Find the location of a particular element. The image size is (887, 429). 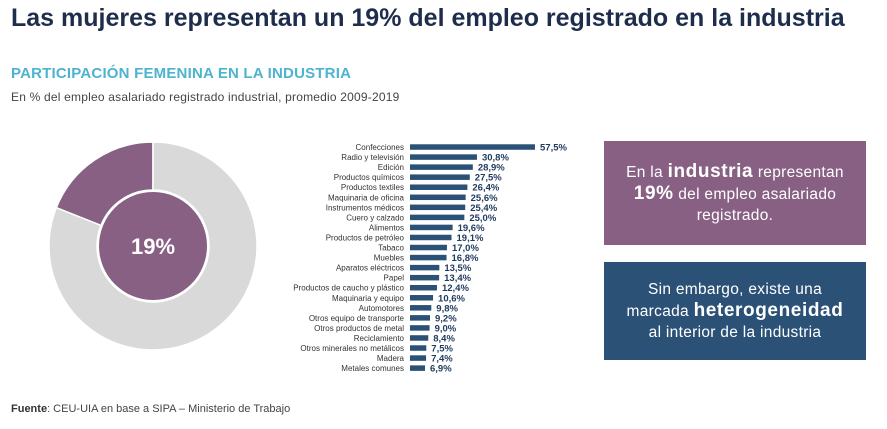

callout-text-part: del empleo asalariado registrado. is located at coordinates (755, 204).